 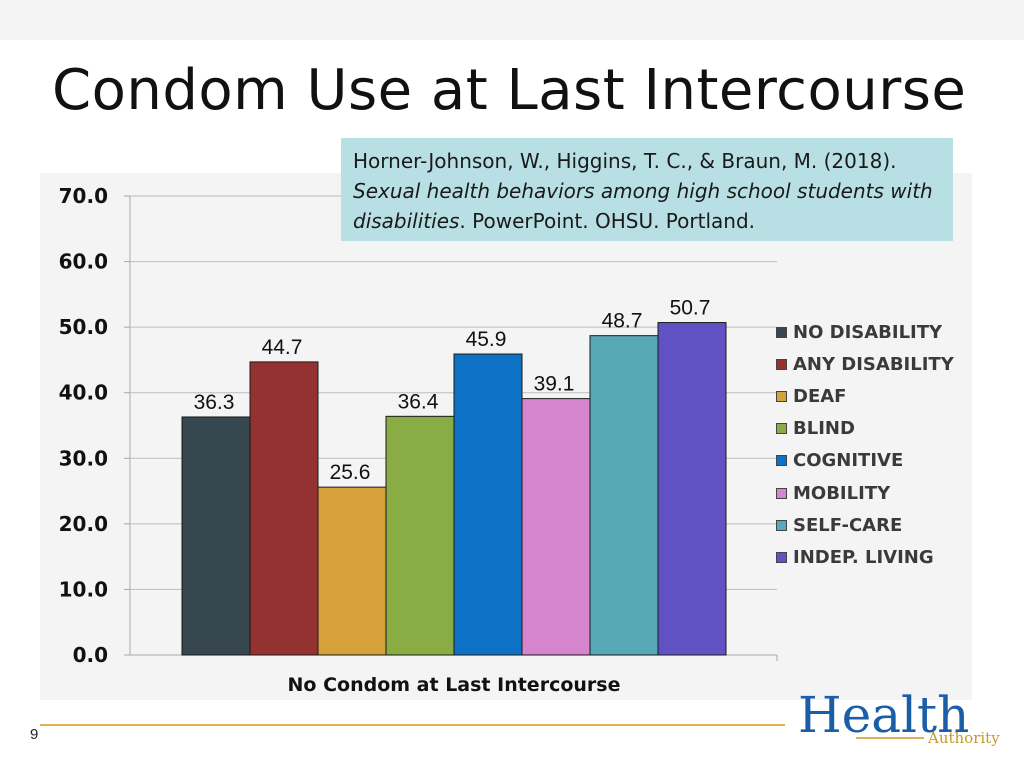 What do you see at coordinates (624, 495) in the screenshot?
I see `bar-self-care` at bounding box center [624, 495].